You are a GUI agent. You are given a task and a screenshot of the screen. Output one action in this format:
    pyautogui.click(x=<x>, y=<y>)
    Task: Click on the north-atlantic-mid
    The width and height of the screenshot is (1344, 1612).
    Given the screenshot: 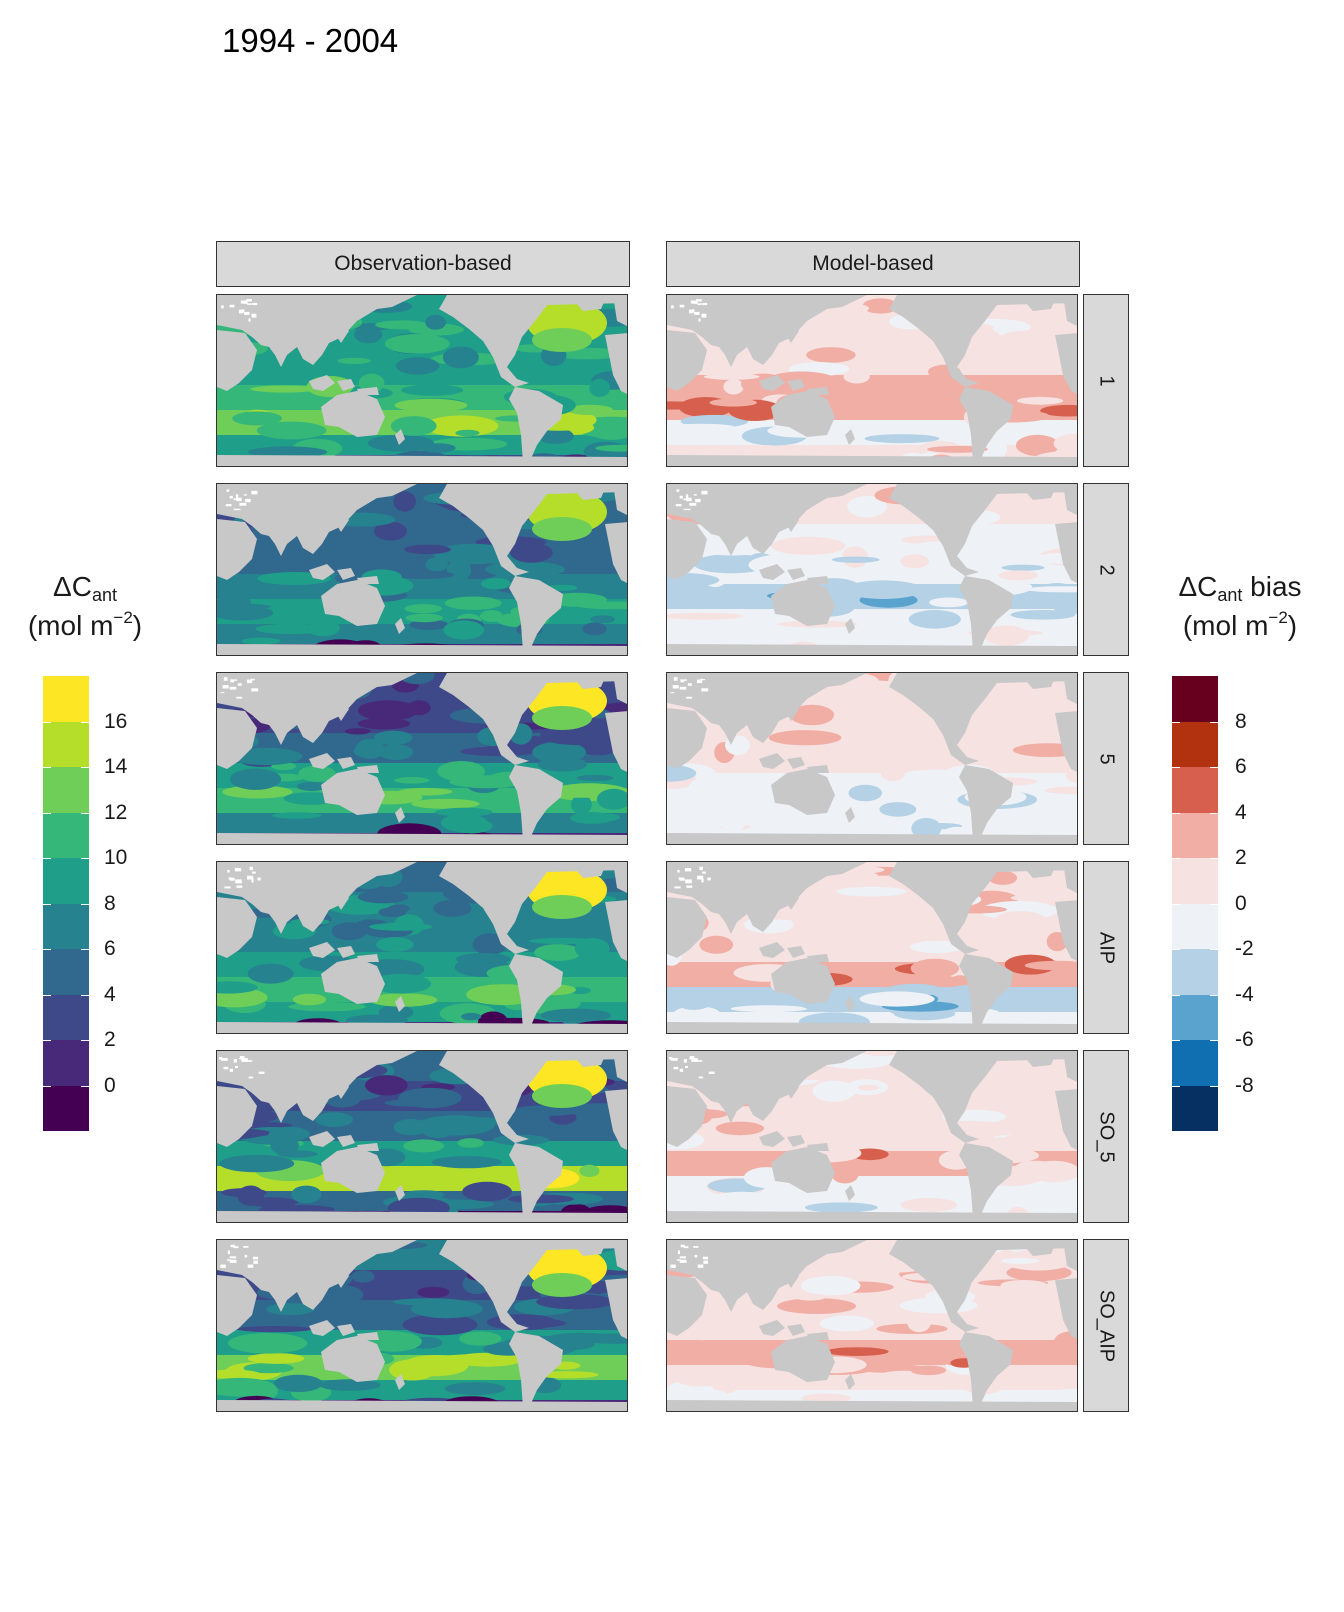 What is the action you would take?
    pyautogui.click(x=562, y=718)
    